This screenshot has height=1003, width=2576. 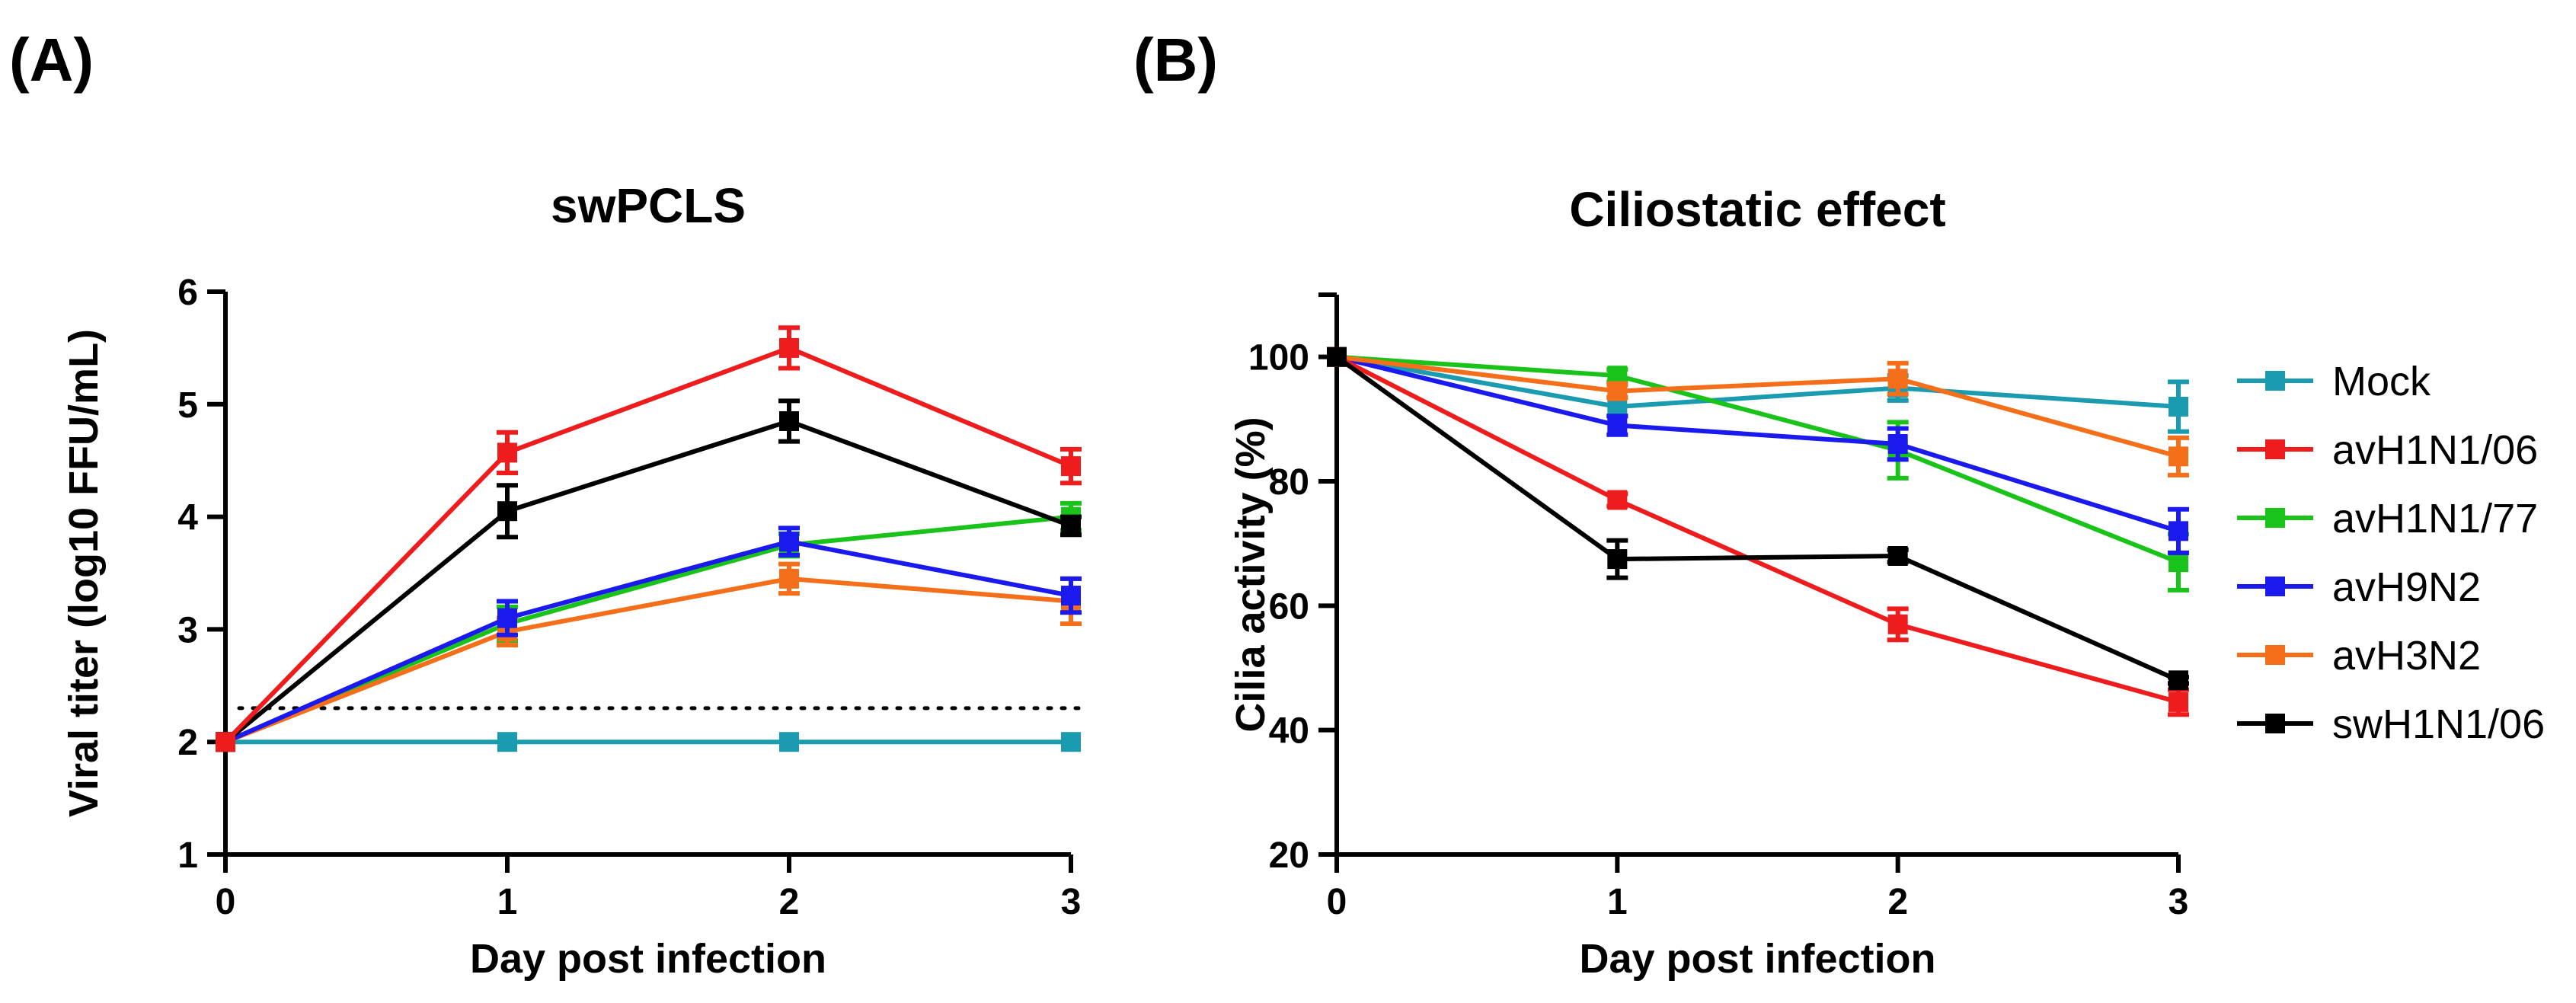 I want to click on y-tick-label: 2, so click(x=188, y=743).